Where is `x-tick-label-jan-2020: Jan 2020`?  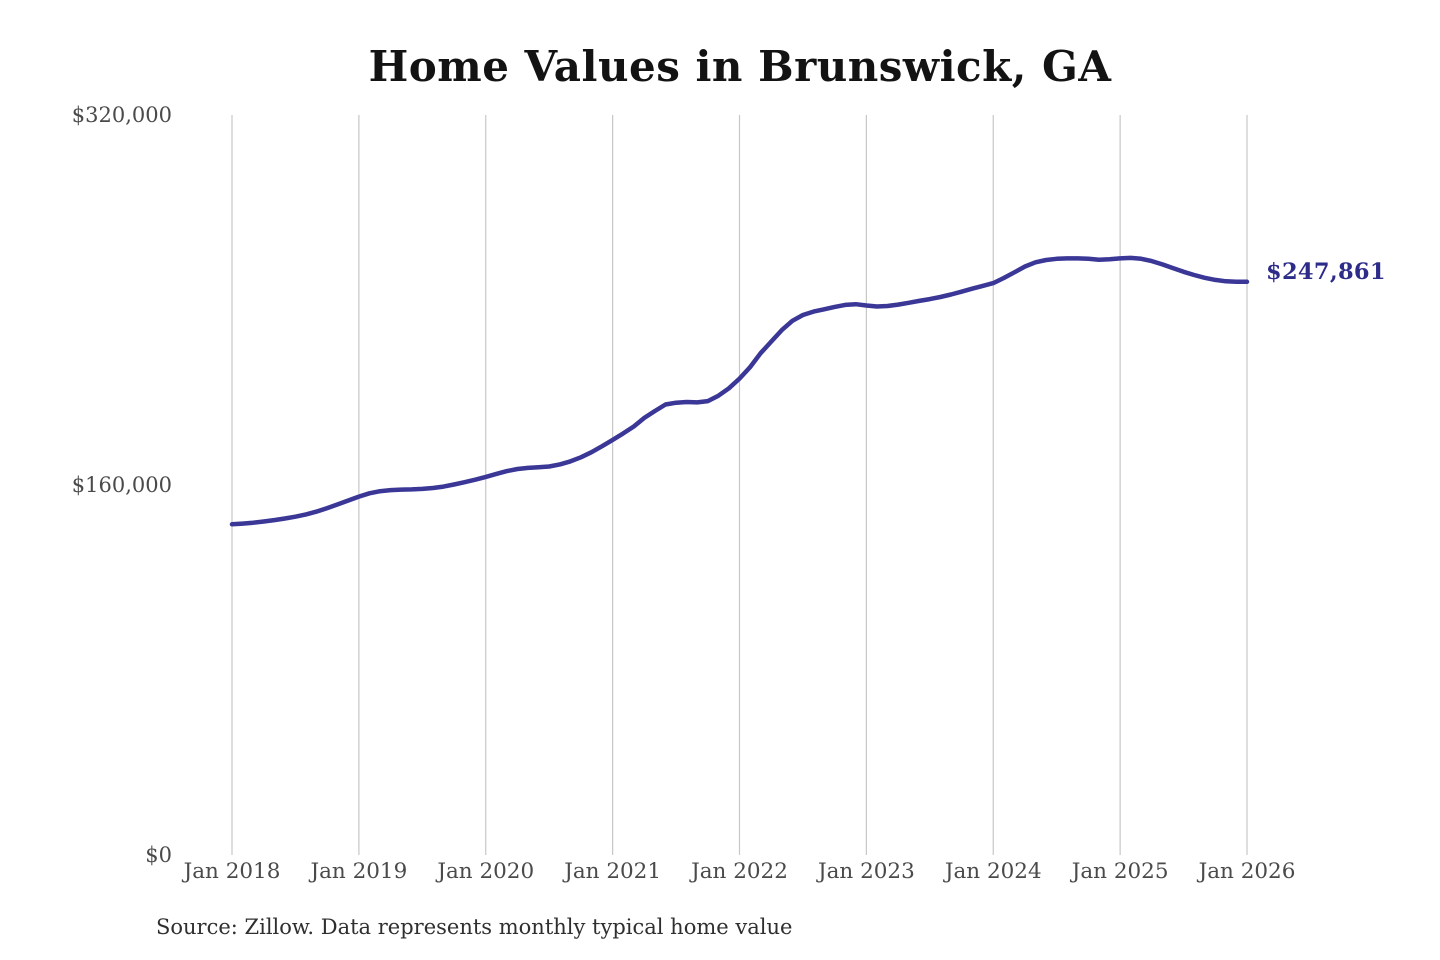 x-tick-label-jan-2020: Jan 2020 is located at coordinates (486, 871).